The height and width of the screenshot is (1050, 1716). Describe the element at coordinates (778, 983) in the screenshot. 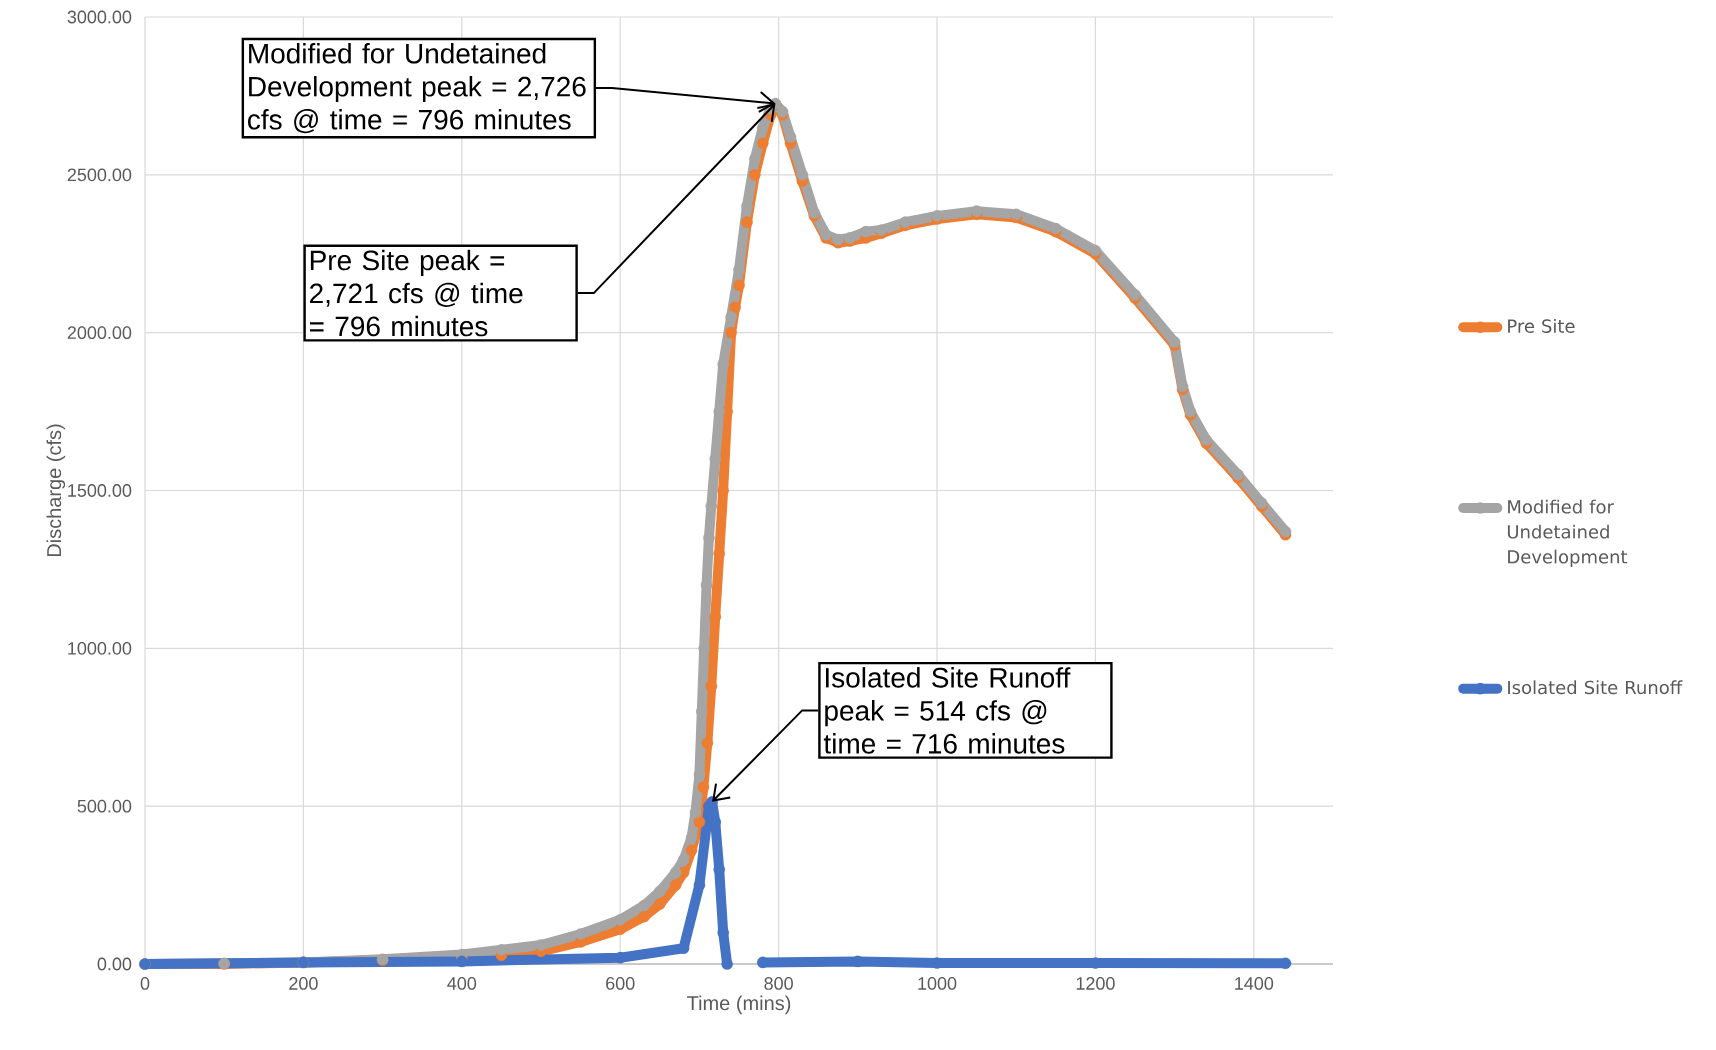

I see `x-tick-label: 800` at that location.